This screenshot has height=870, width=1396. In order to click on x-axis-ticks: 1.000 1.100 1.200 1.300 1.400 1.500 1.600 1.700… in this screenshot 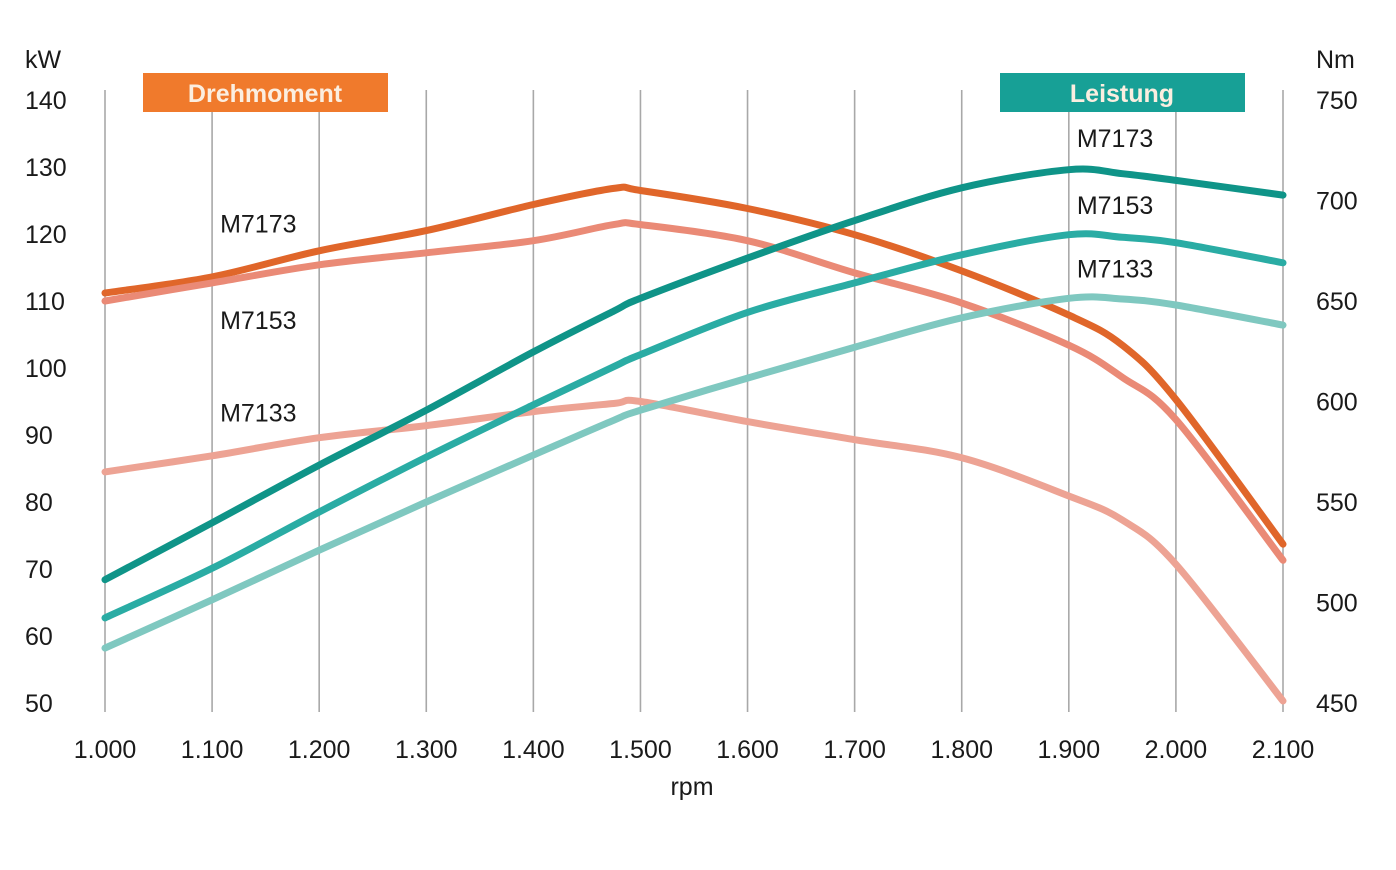, I will do `click(694, 750)`.